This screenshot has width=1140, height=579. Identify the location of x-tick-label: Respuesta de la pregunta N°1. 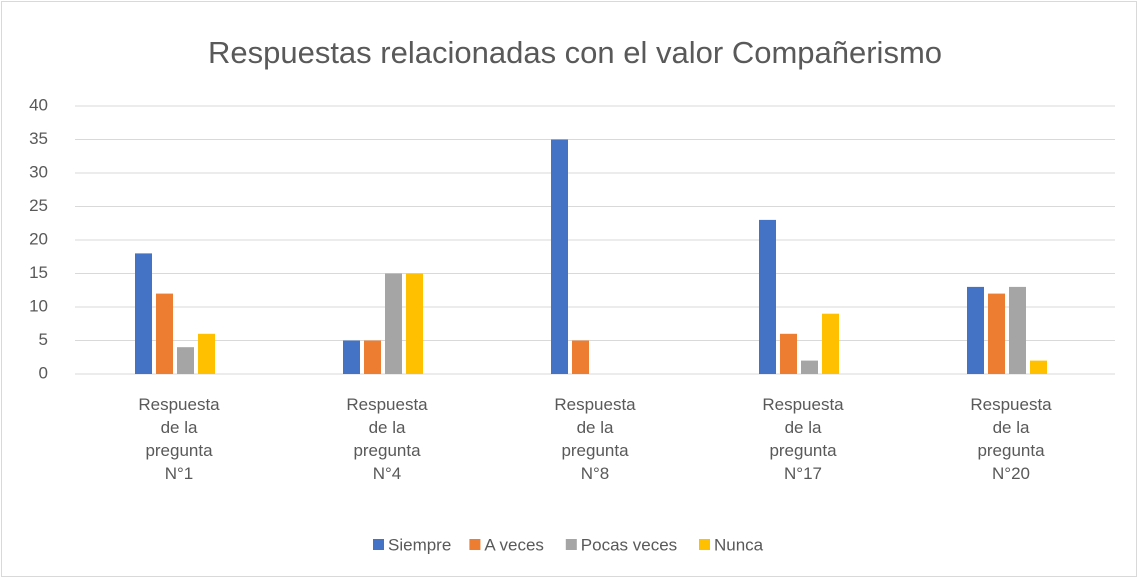
(179, 439).